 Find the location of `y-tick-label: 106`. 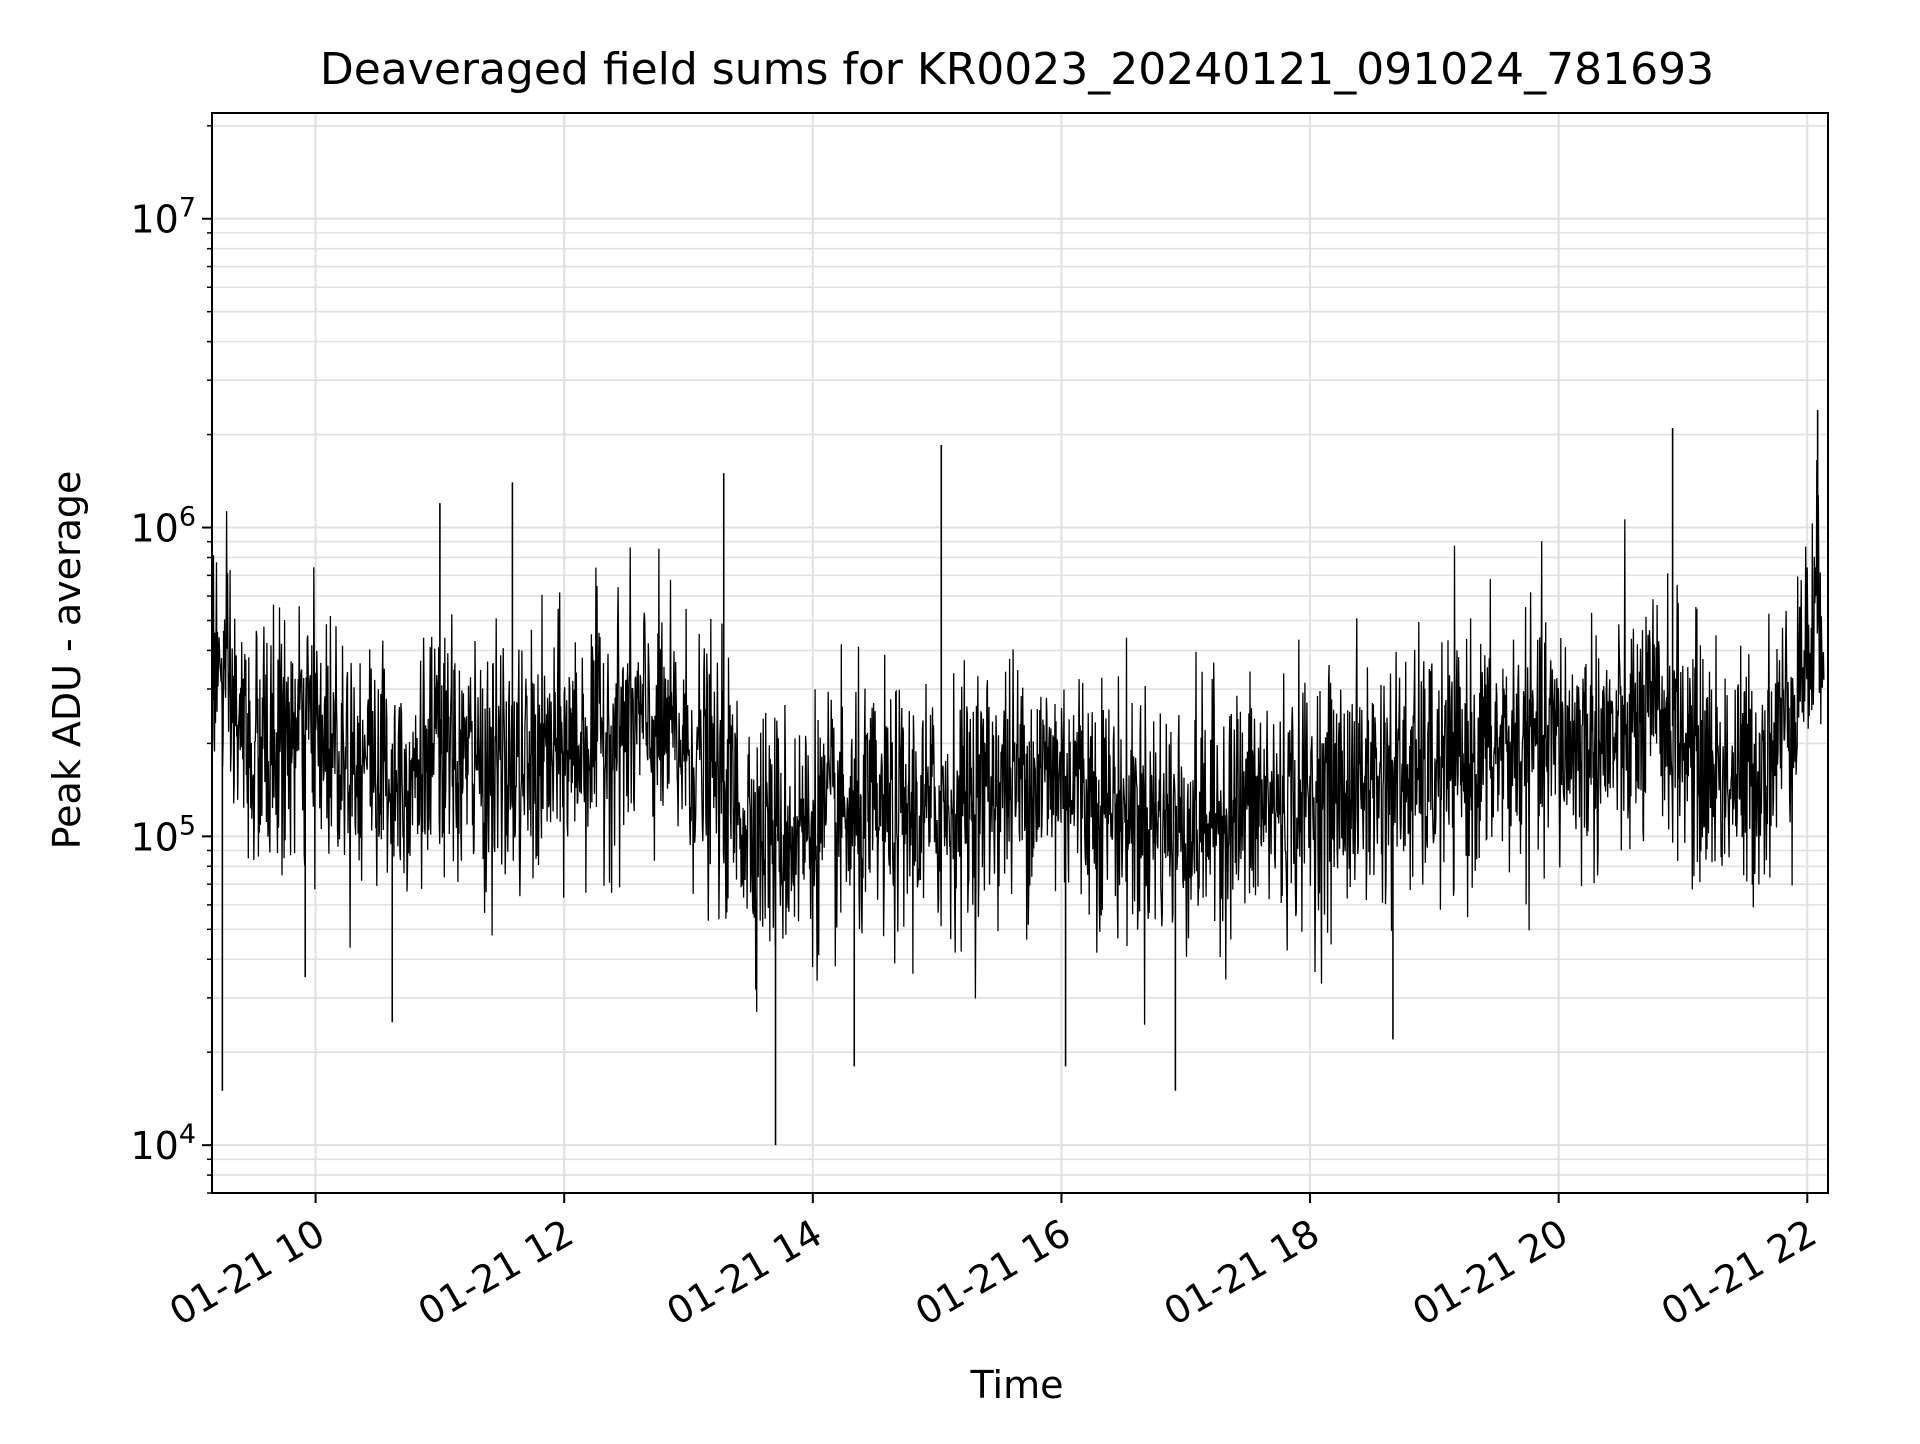

y-tick-label: 106 is located at coordinates (163, 526).